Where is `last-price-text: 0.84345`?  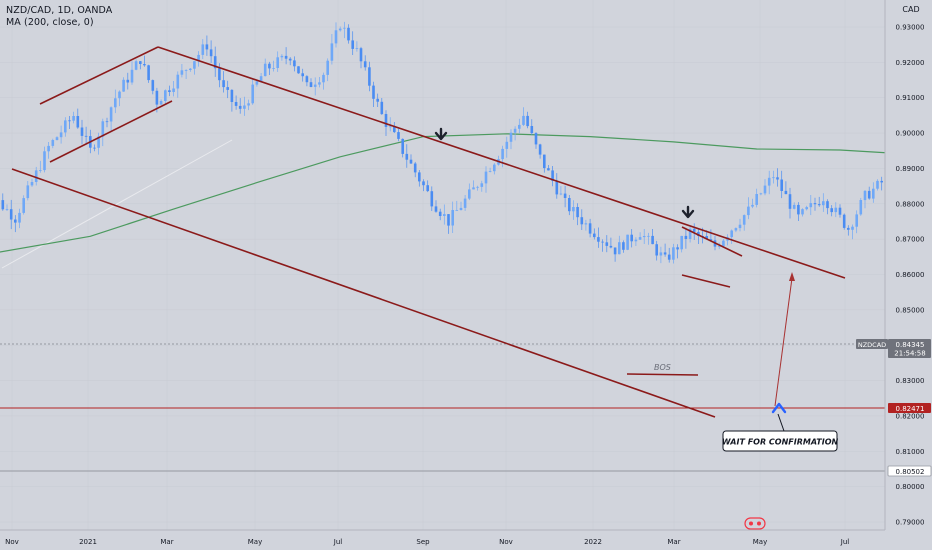
last-price-text: 0.84345 is located at coordinates (910, 345).